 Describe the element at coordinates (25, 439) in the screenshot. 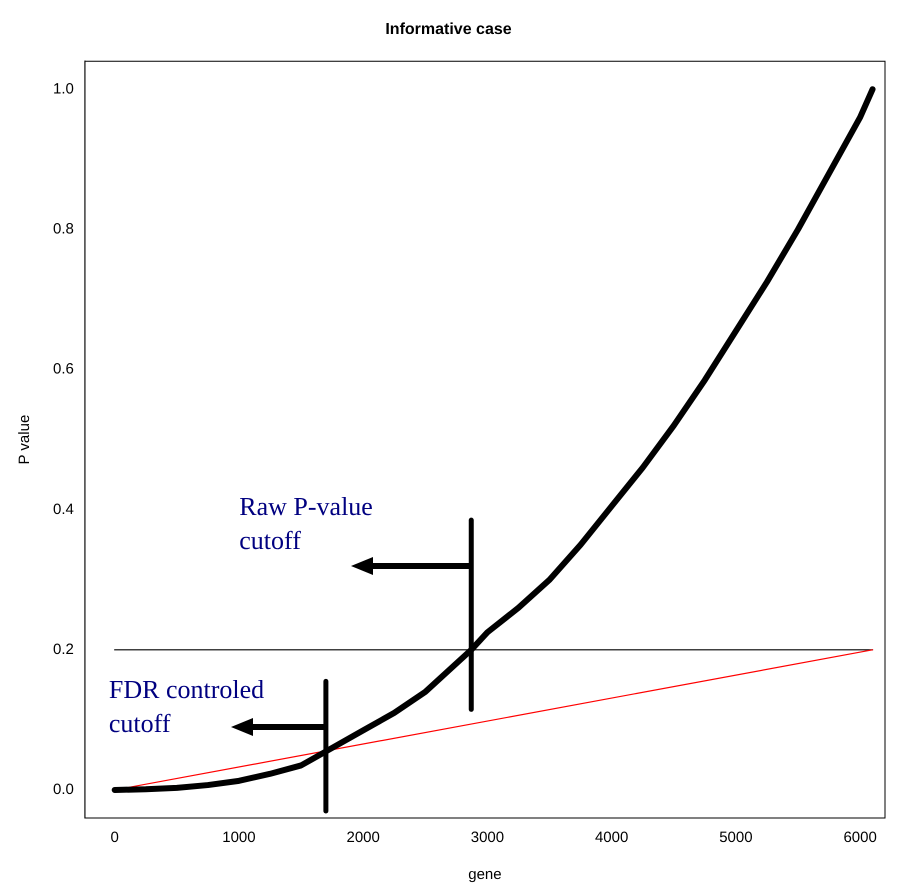

I see `y-axis-title: P value` at that location.